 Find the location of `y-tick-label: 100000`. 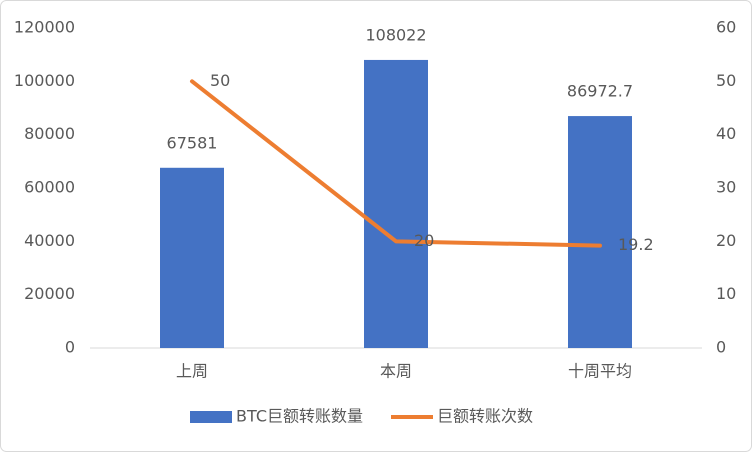

y-tick-label: 100000 is located at coordinates (44, 80).